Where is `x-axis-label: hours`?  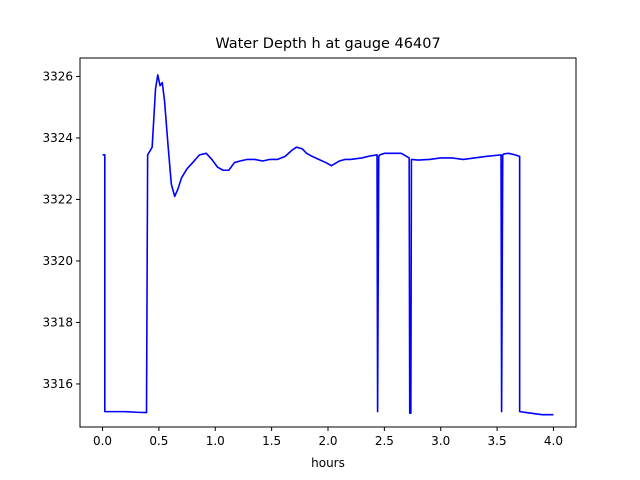 x-axis-label: hours is located at coordinates (328, 463).